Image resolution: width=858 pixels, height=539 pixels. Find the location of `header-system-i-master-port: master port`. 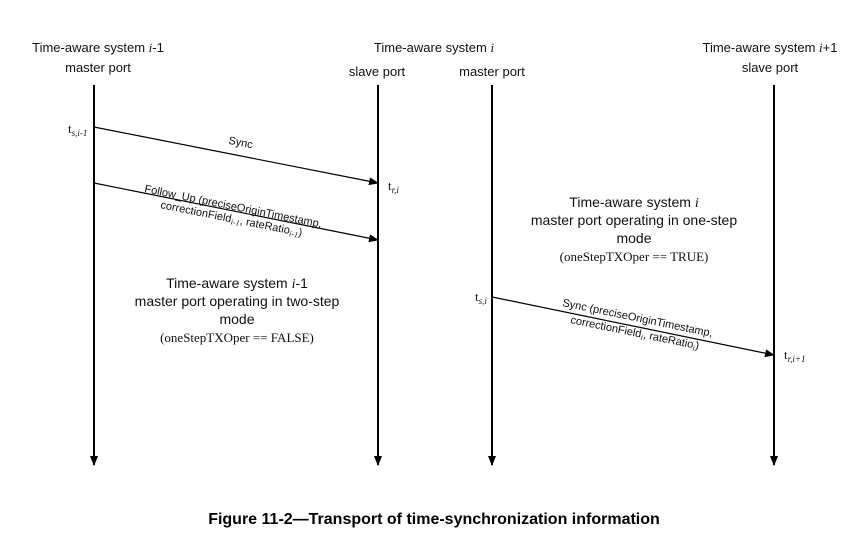

header-system-i-master-port: master port is located at coordinates (492, 71).